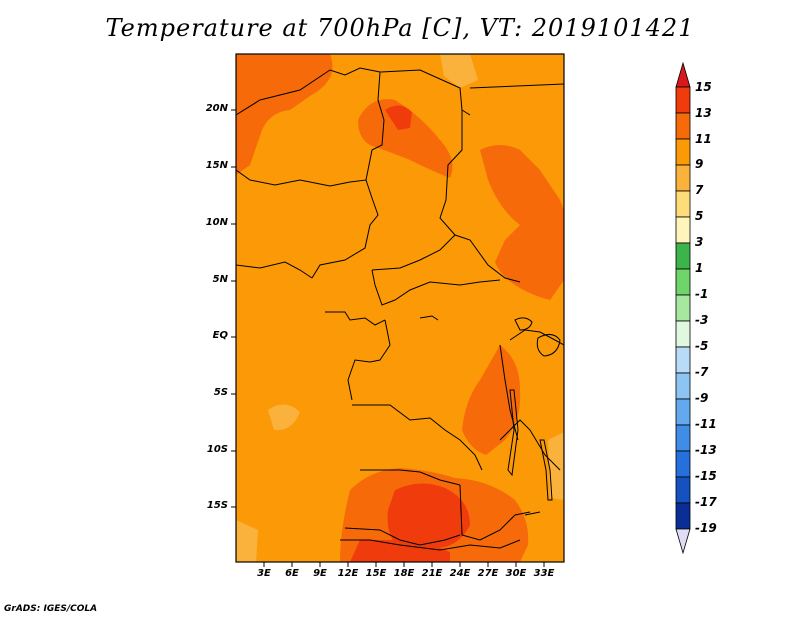 The height and width of the screenshot is (618, 800). I want to click on colorbar-label-3: 3, so click(699, 242).